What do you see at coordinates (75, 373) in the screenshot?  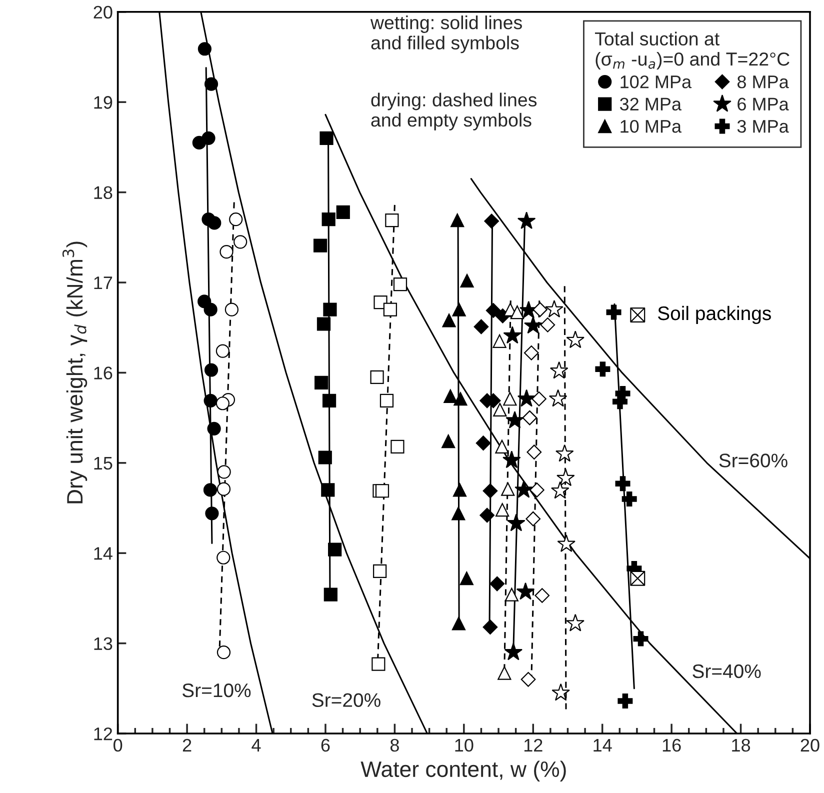 I see `y-axis-title: Dry unit weight, γ$_{d}$ (kN/m$^{3}$)` at bounding box center [75, 373].